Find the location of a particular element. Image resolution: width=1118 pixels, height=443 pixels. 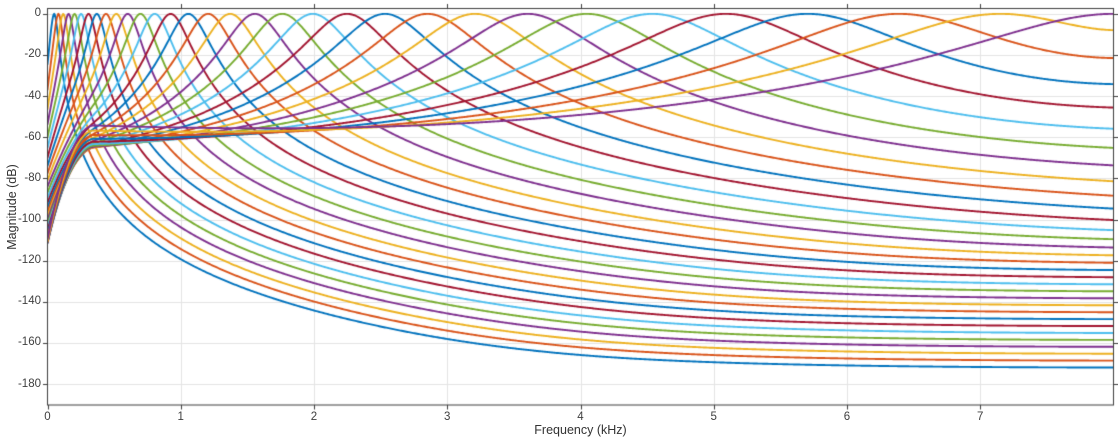

x-tick-label: 6 is located at coordinates (847, 417).